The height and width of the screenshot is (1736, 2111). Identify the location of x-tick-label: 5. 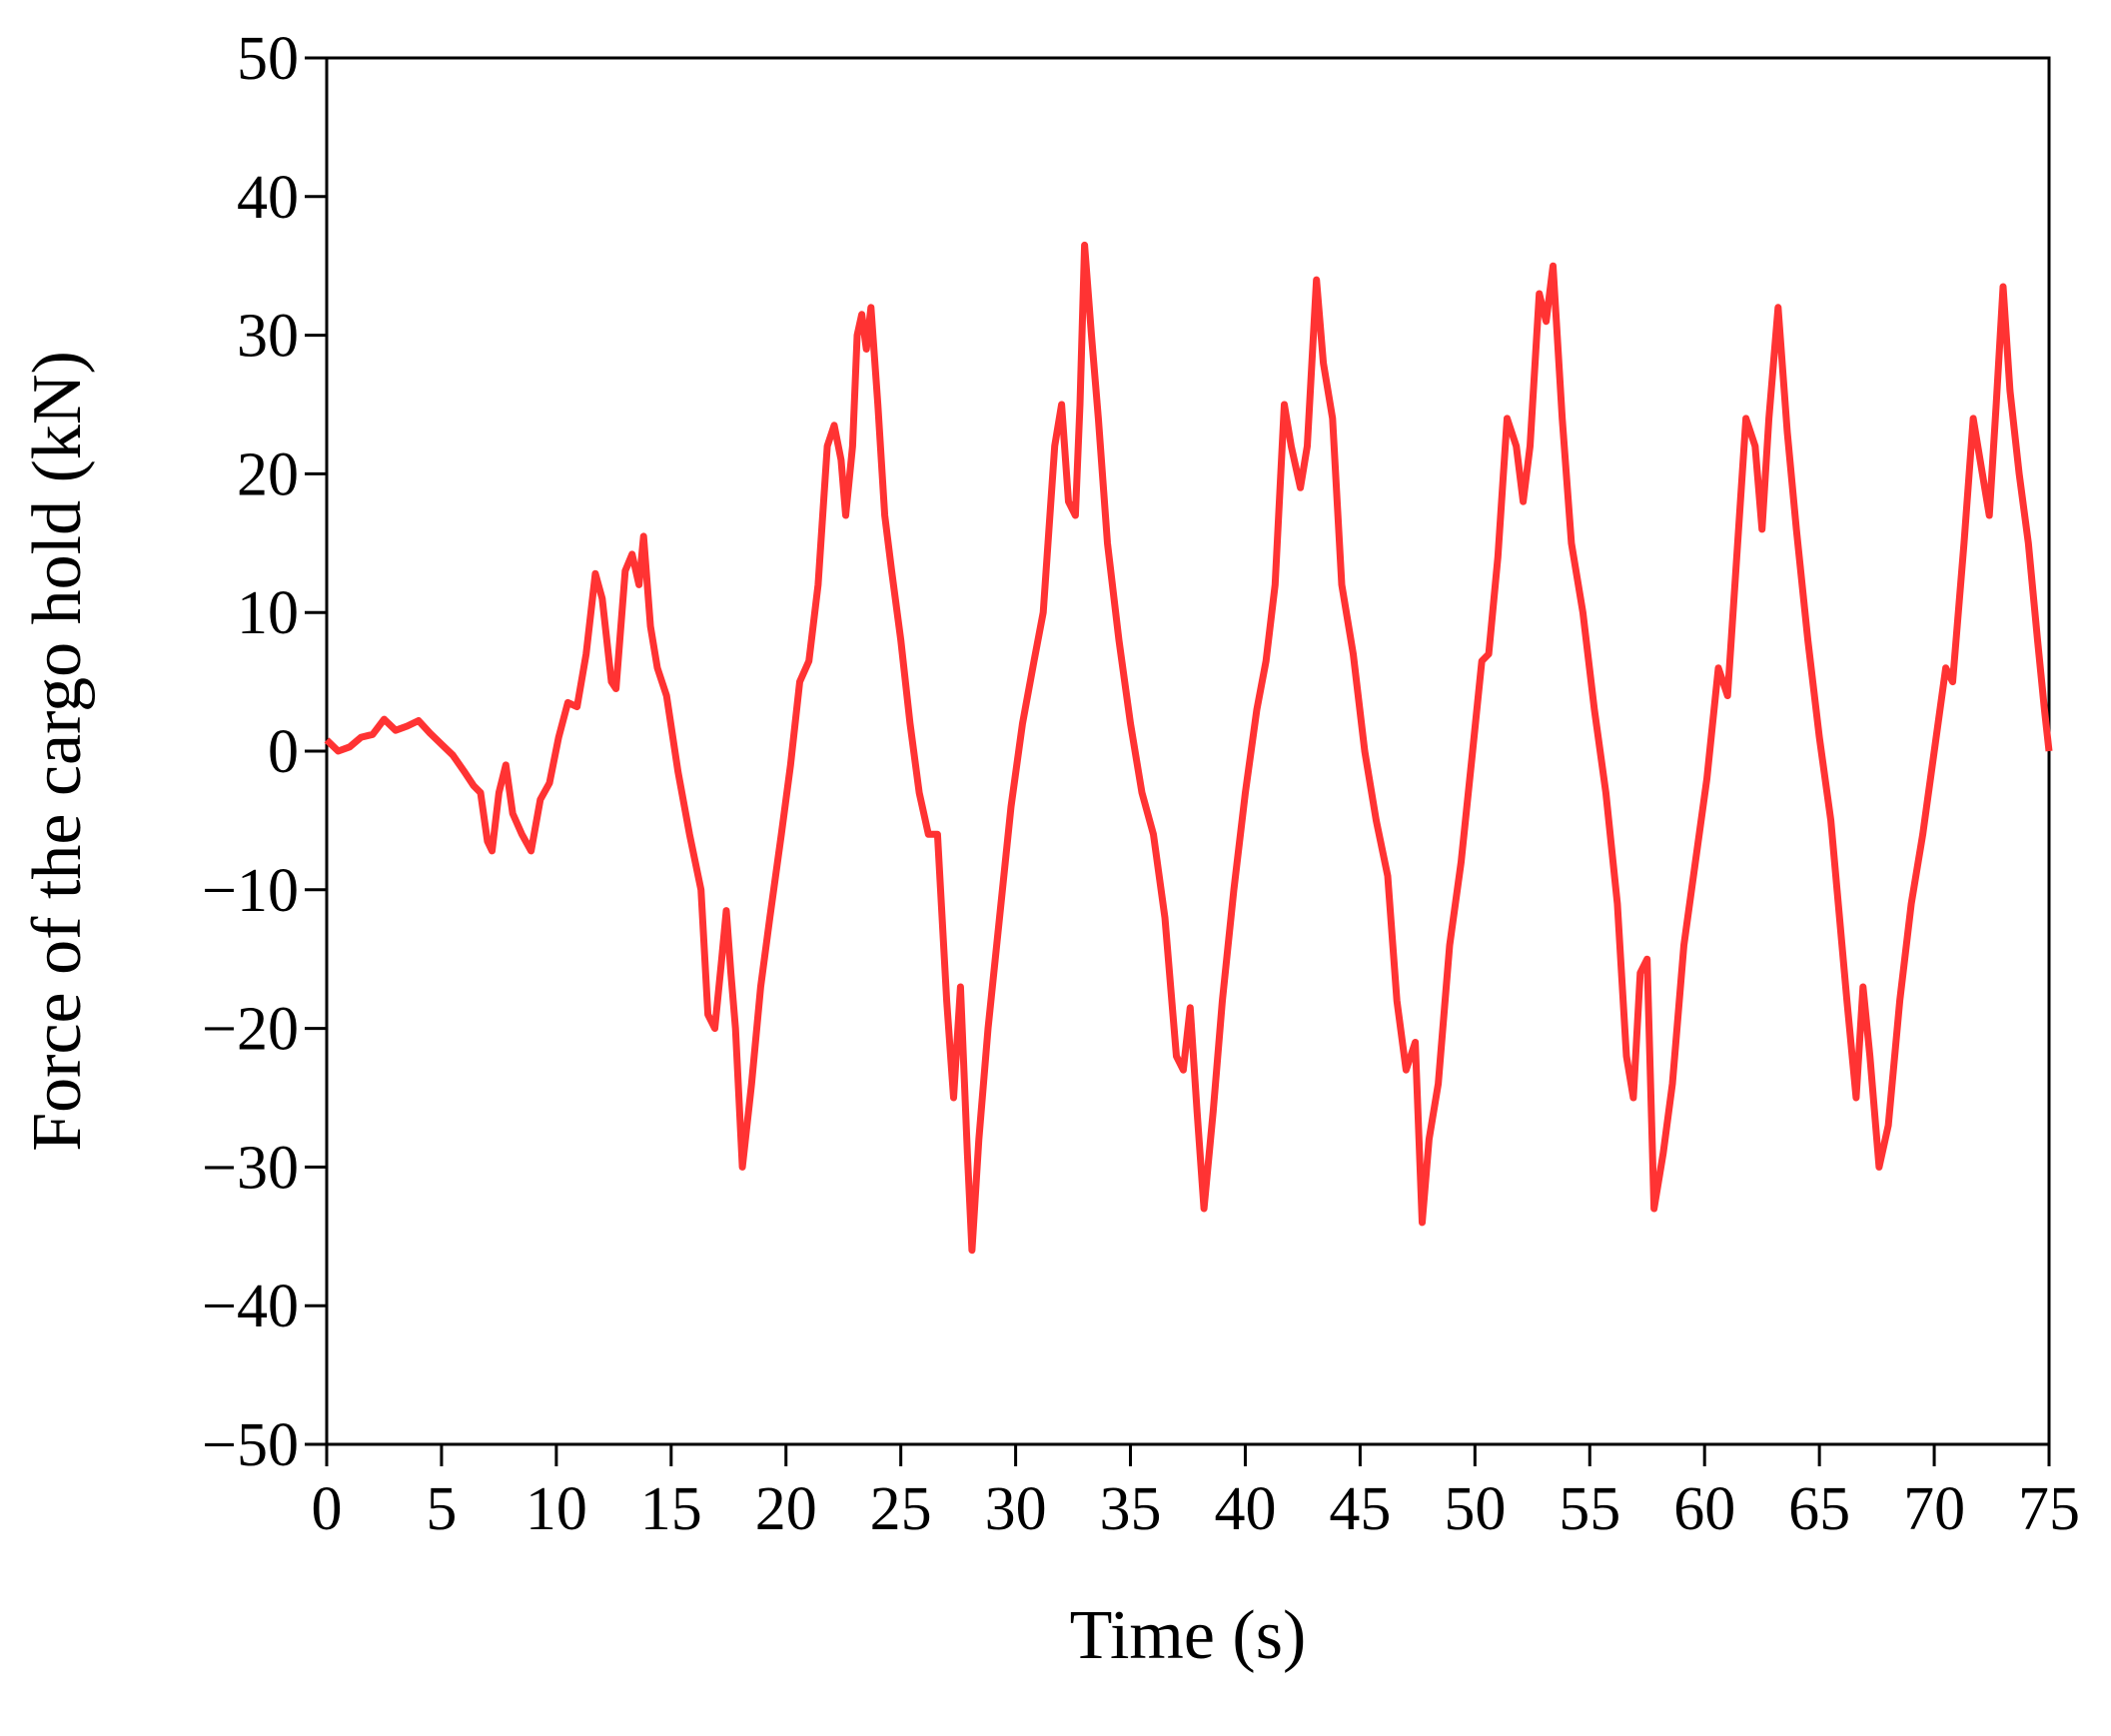
(442, 1509).